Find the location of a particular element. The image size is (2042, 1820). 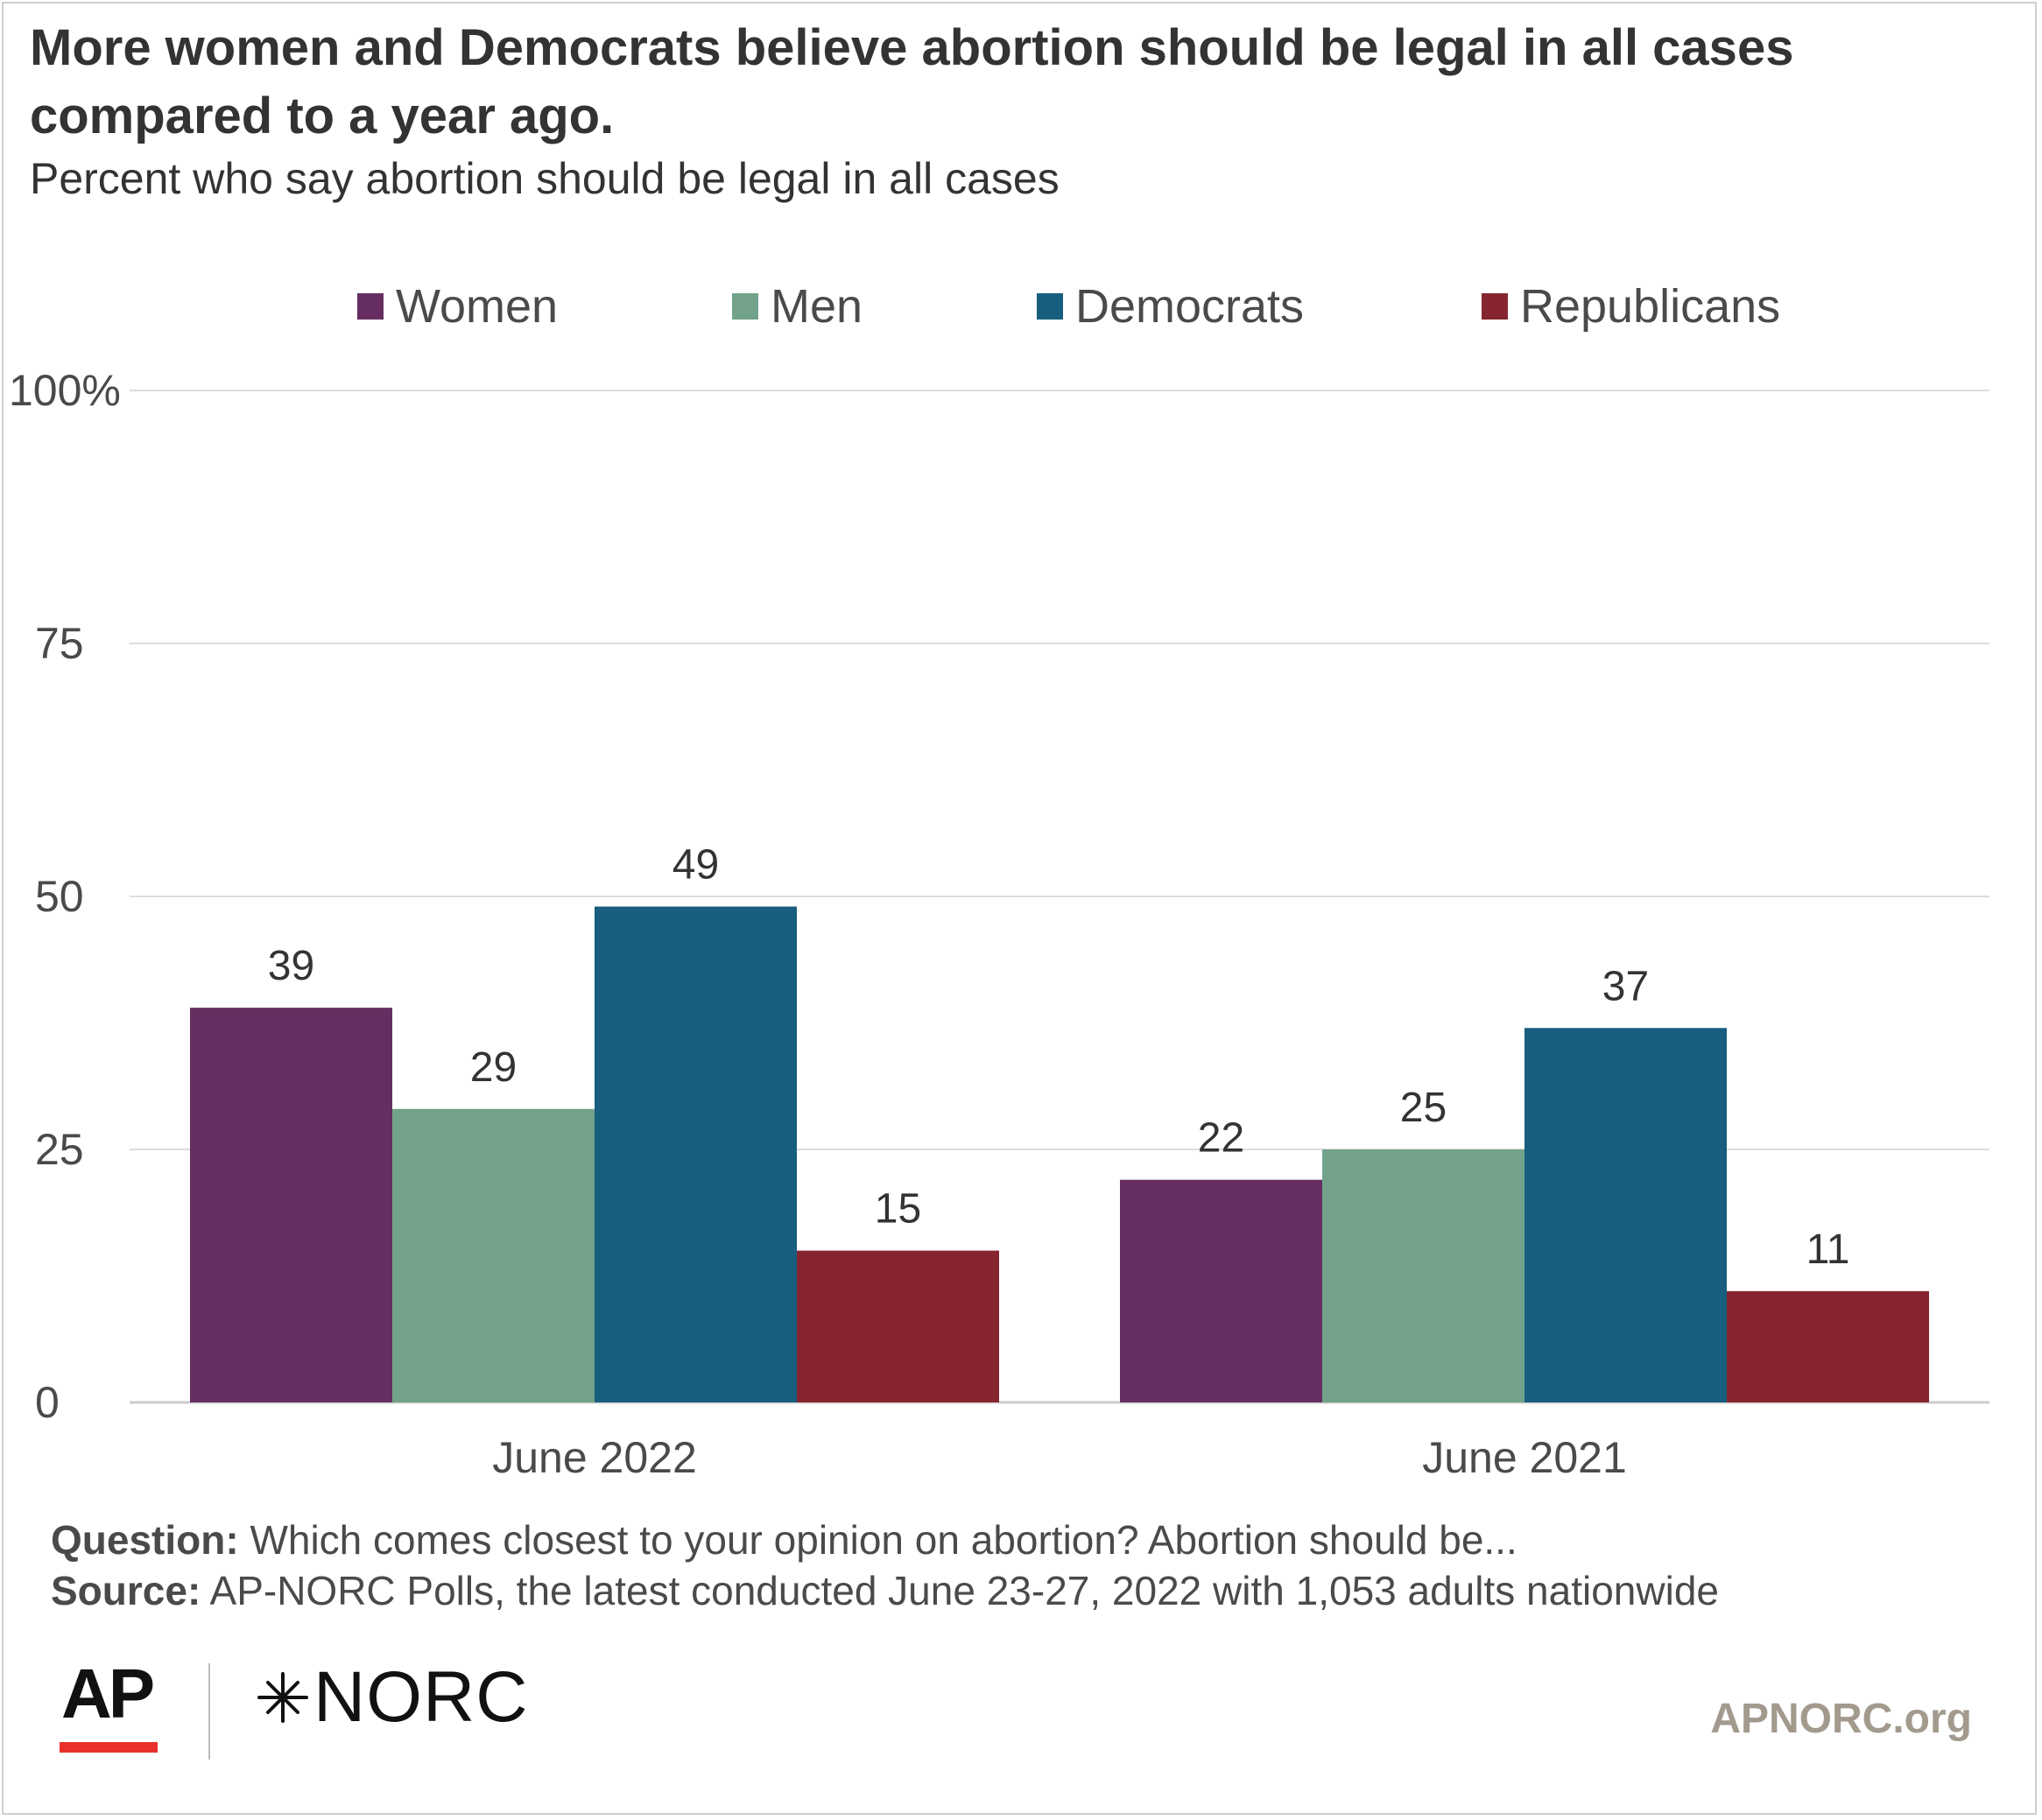

legend: Women Men Democrats Republicans is located at coordinates (1021, 306).